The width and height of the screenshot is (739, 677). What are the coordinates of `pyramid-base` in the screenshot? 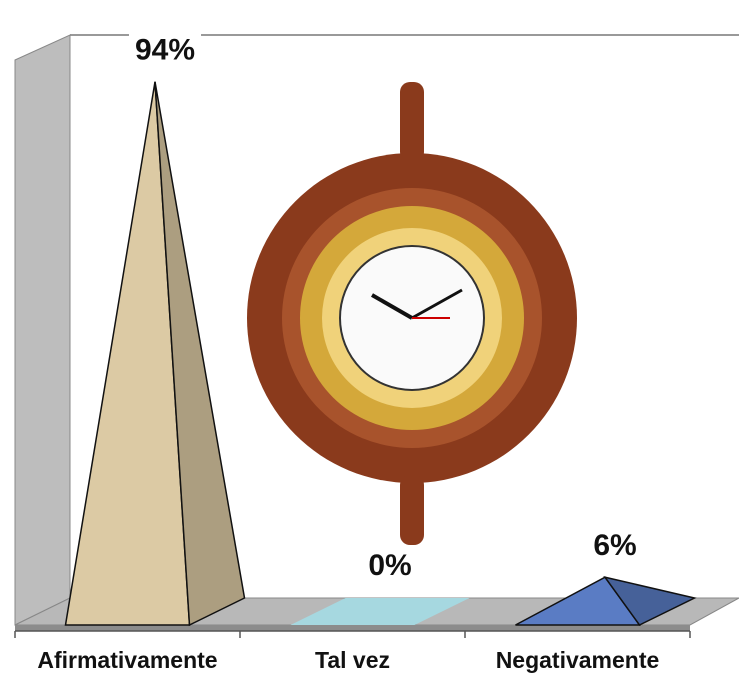 It's located at (380, 611).